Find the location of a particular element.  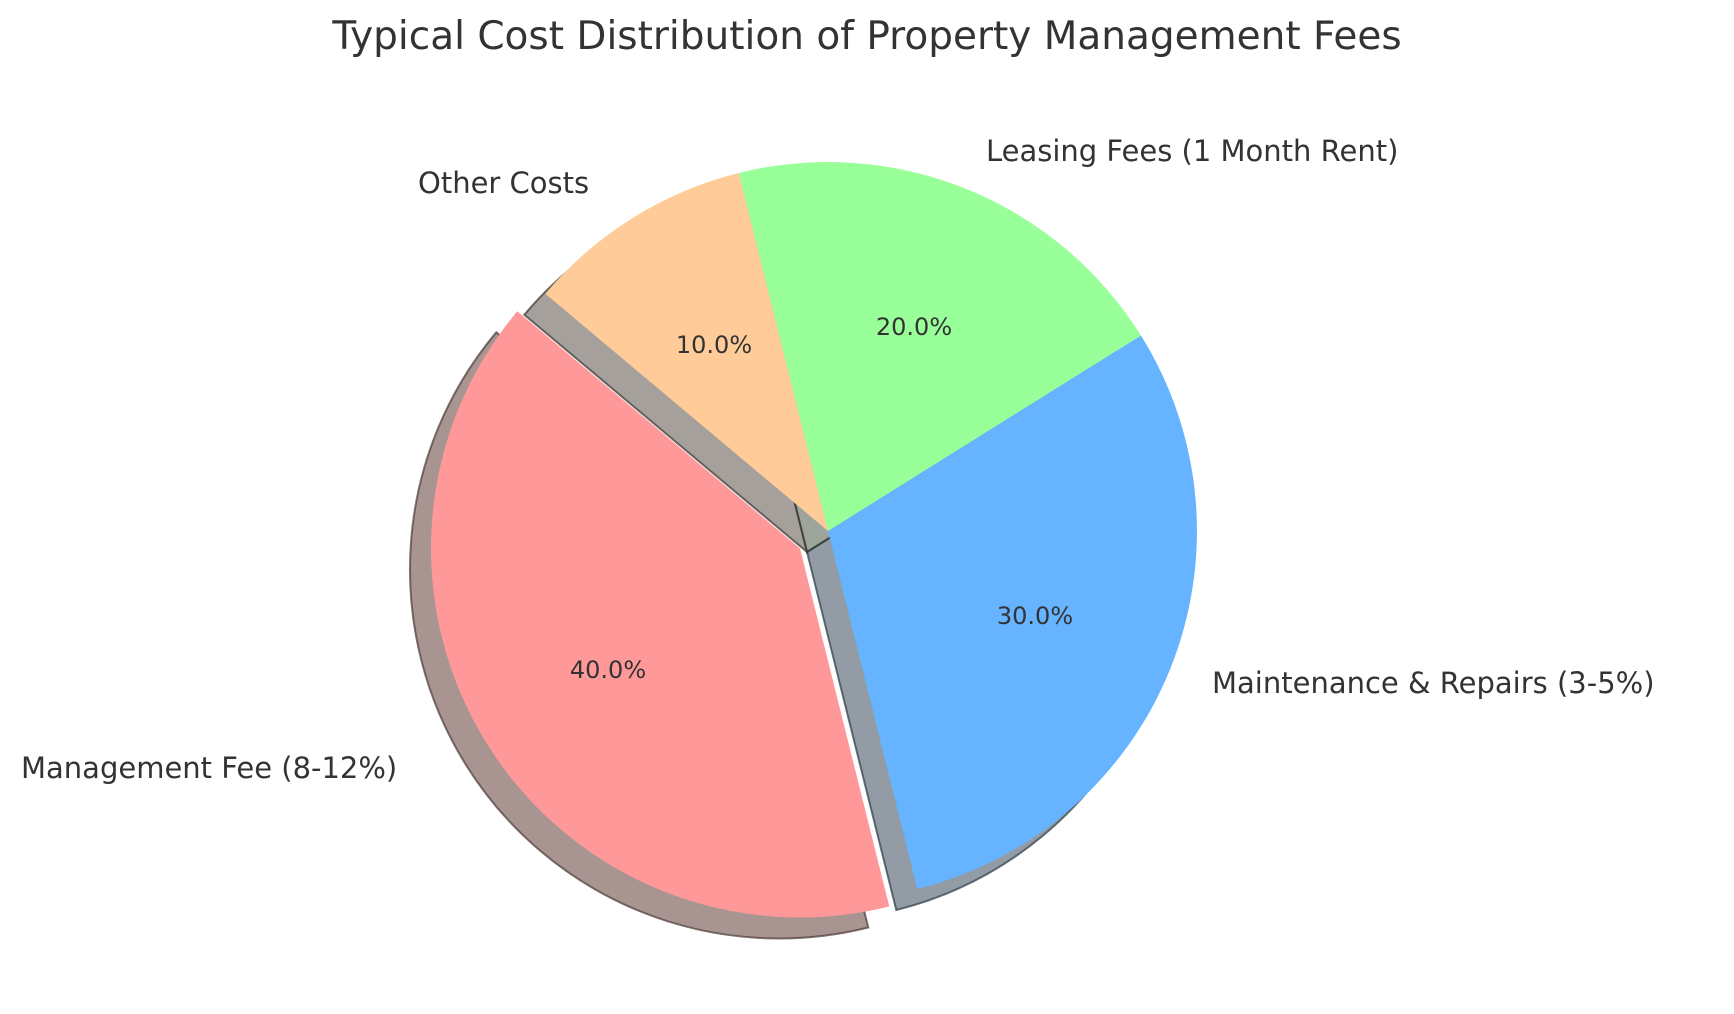

pct-label-other-costs: 10.0% is located at coordinates (714, 345).